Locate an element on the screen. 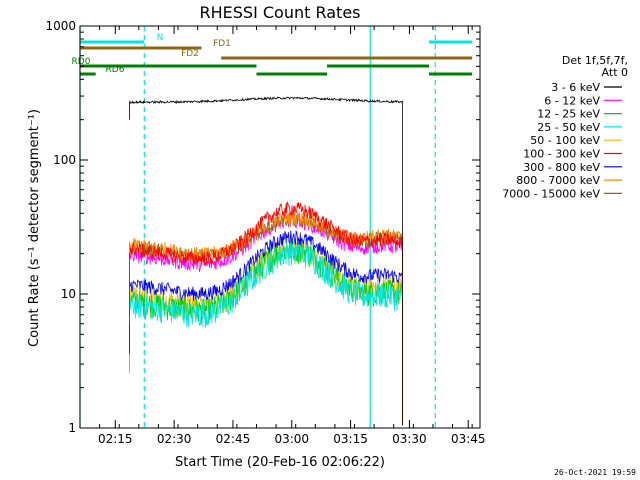 This screenshot has height=480, width=640. legend-header-1: Att 0 is located at coordinates (615, 72).